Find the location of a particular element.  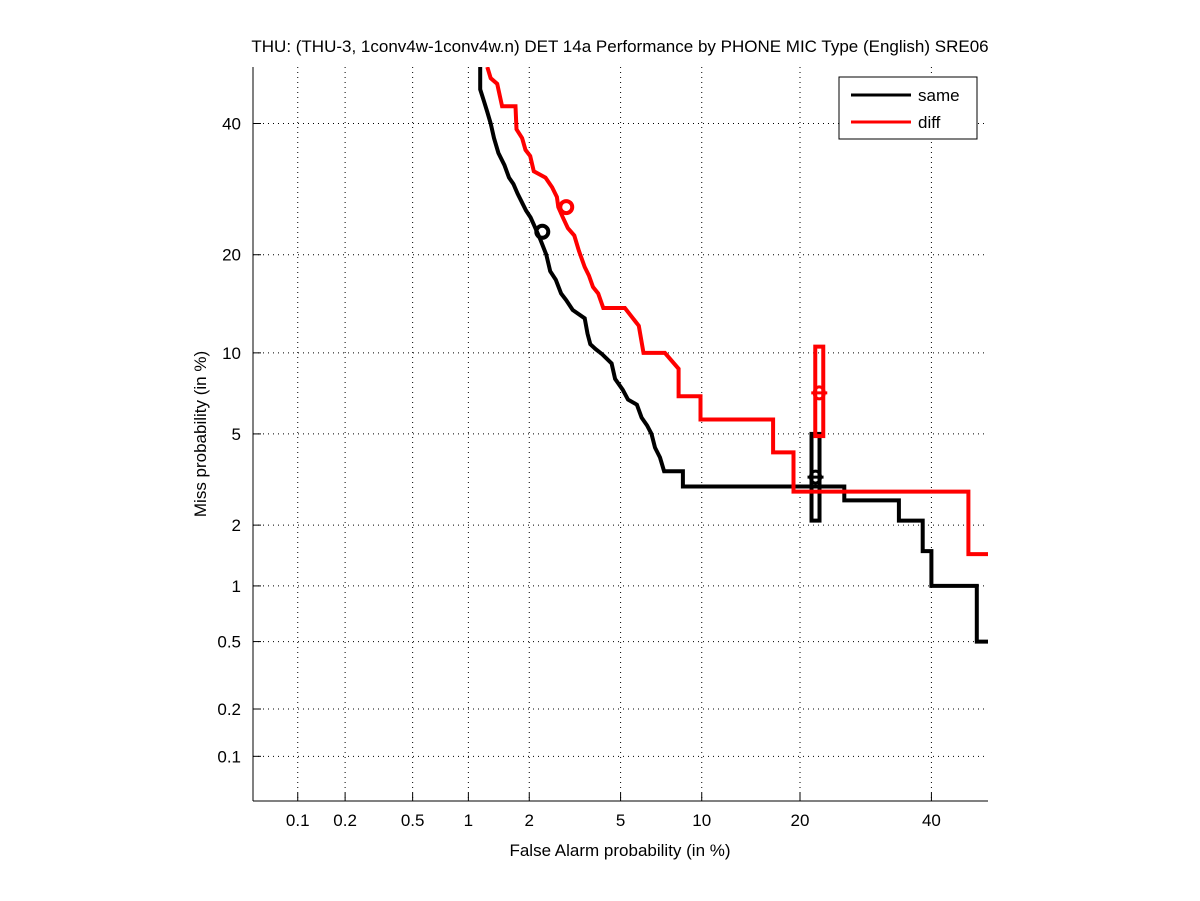

y-tick-label: 20 is located at coordinates (231, 255).